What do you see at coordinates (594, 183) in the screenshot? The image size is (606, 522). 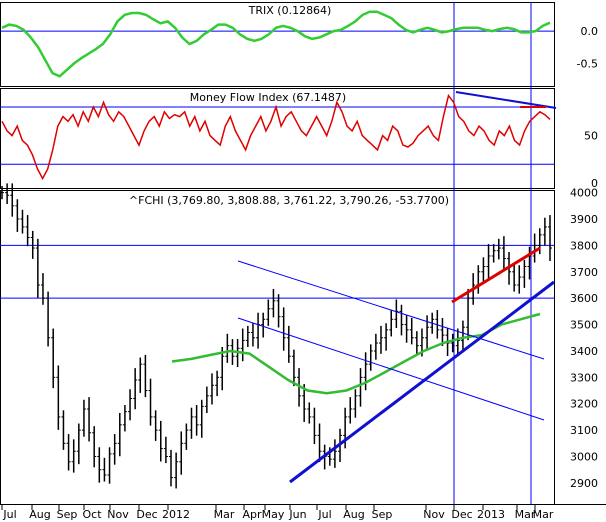 I see `mfi-y-tick: 0` at bounding box center [594, 183].